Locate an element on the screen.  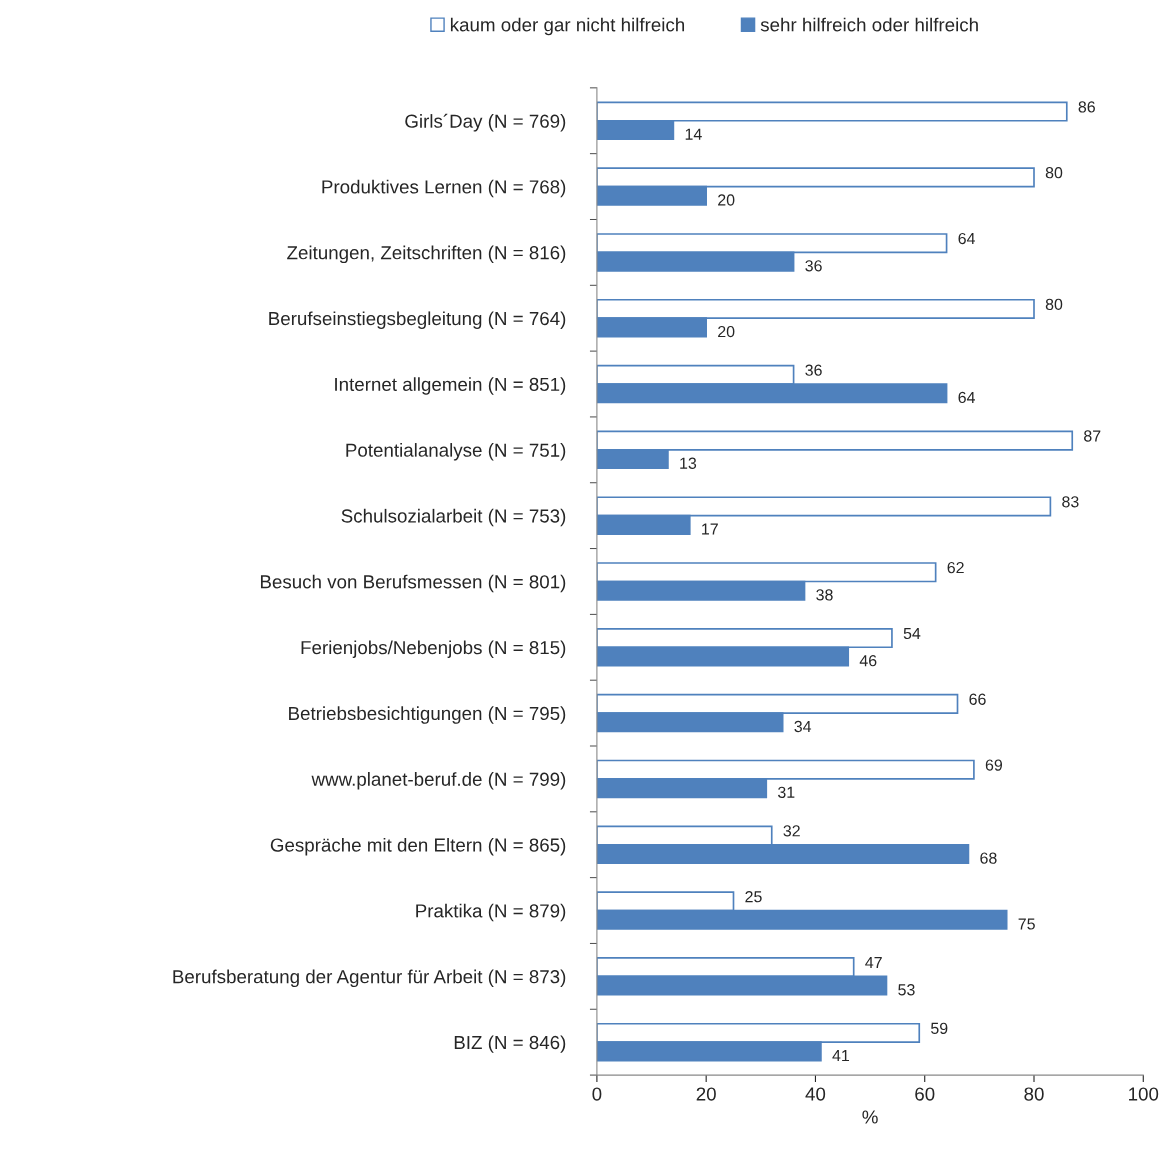
data-label: 62 is located at coordinates (955, 567).